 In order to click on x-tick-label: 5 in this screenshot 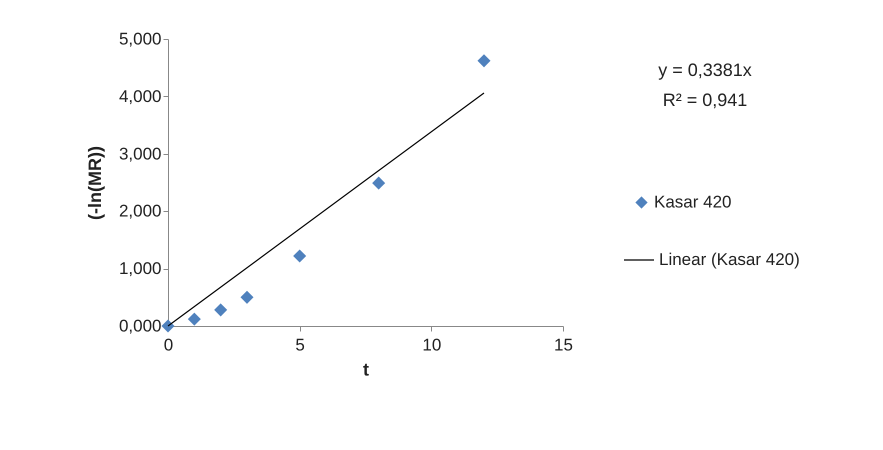, I will do `click(300, 345)`.